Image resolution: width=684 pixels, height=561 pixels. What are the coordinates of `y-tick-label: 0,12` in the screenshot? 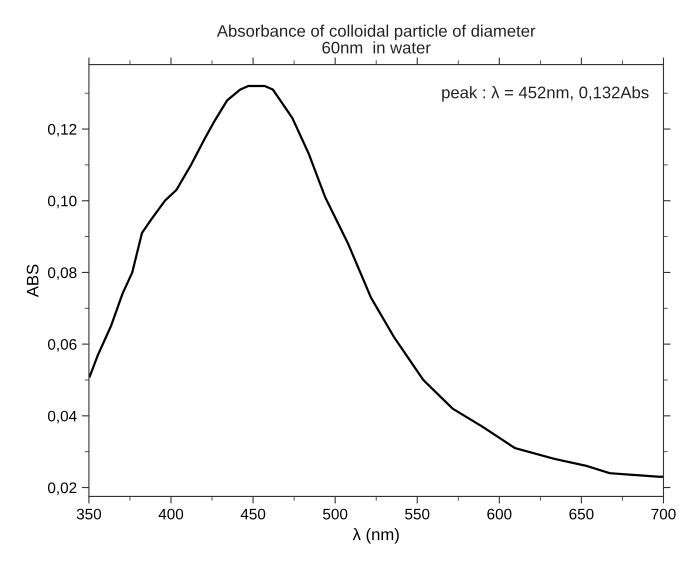 It's located at (62, 130).